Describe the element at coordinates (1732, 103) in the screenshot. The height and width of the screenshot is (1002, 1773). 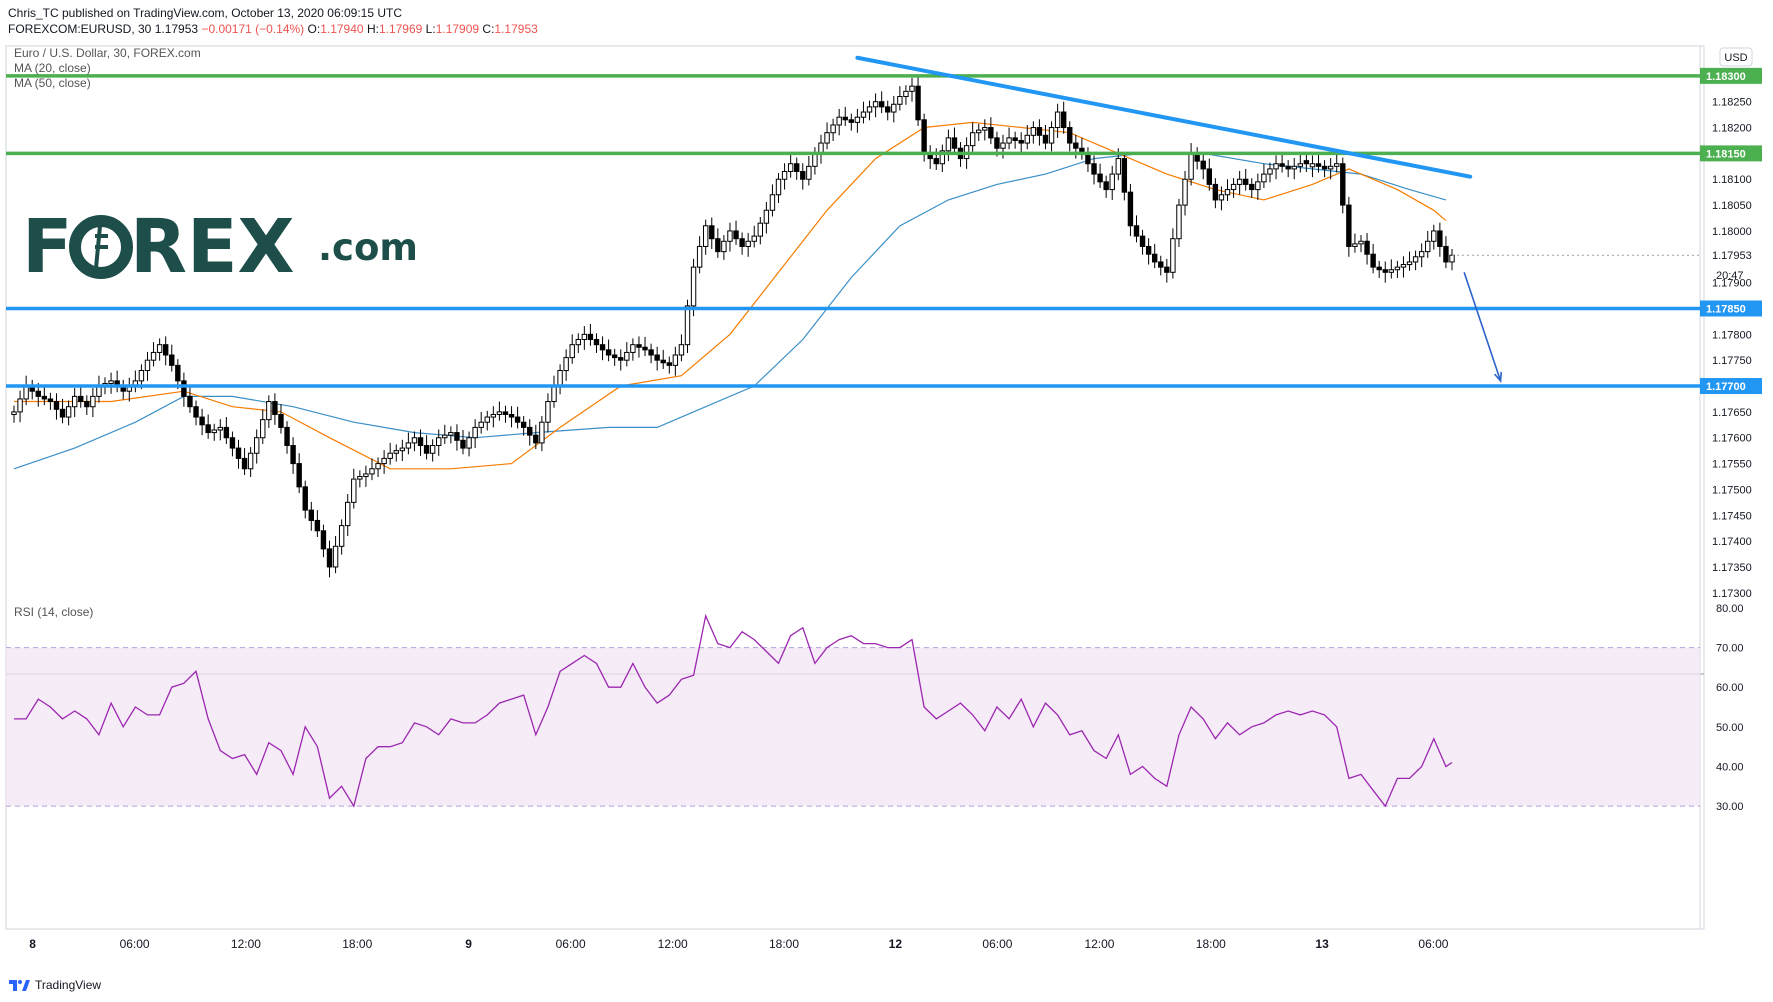
I see `price-tick: 1.18250` at that location.